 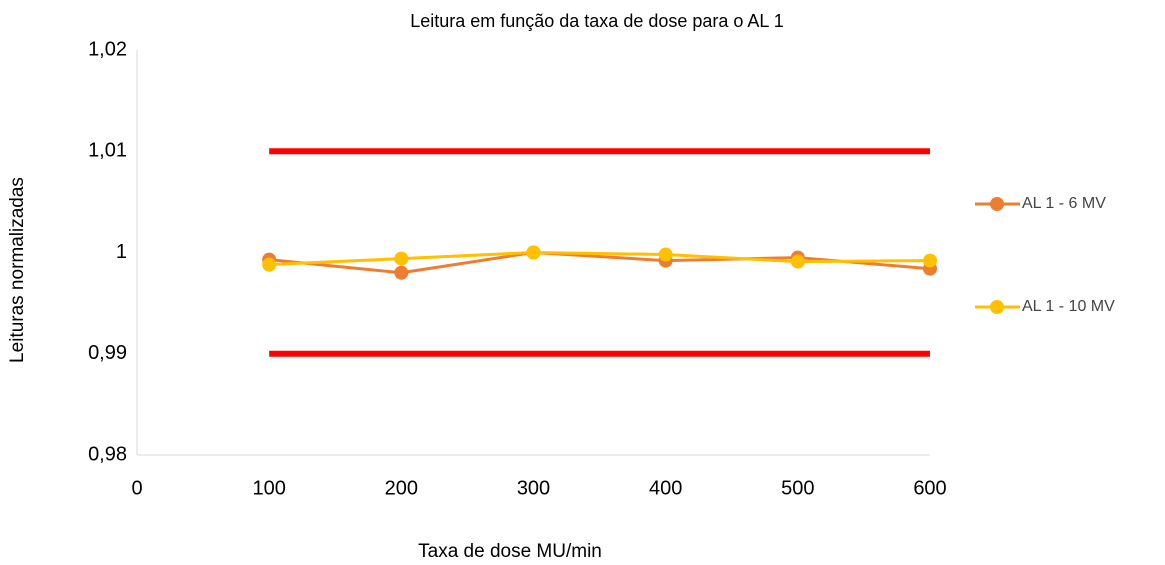 I want to click on x-tick-label: 200, so click(x=401, y=488).